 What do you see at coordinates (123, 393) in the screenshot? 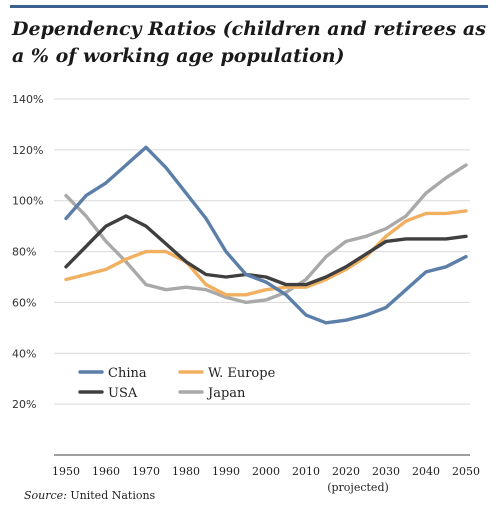
I see `legend-label-usa: USA` at bounding box center [123, 393].